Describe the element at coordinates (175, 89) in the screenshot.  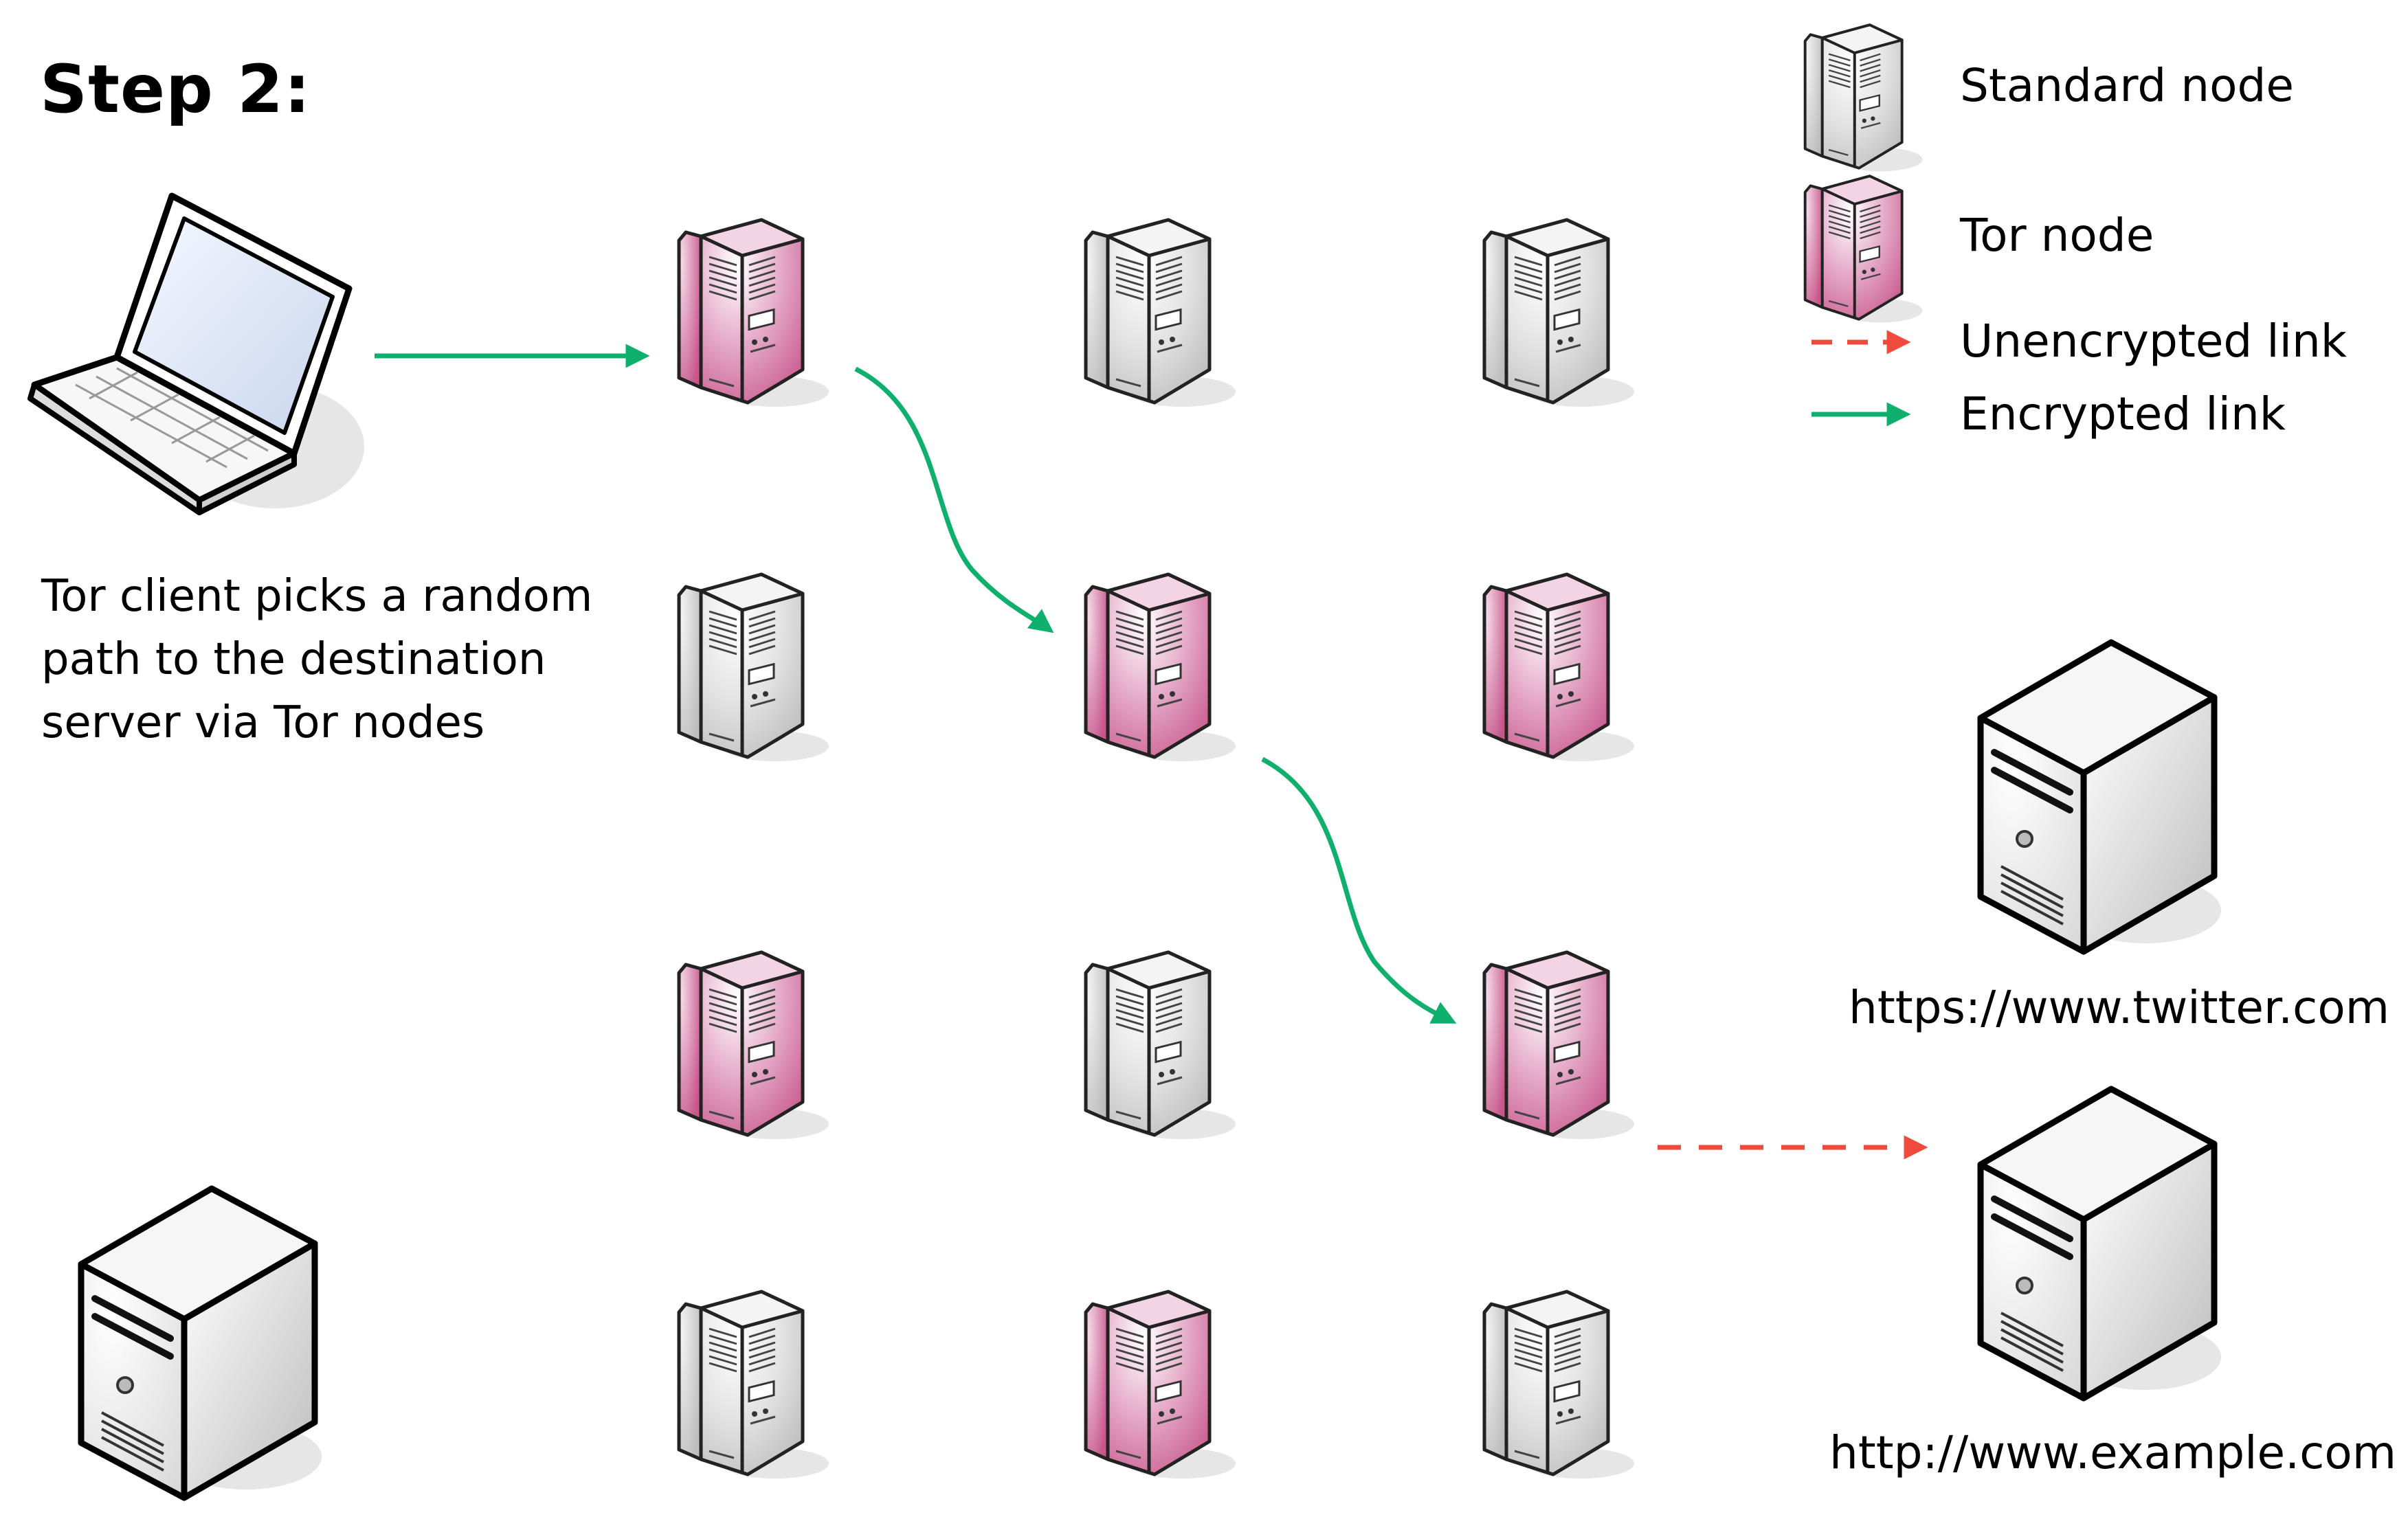
I see `step-title: Step 2:` at that location.